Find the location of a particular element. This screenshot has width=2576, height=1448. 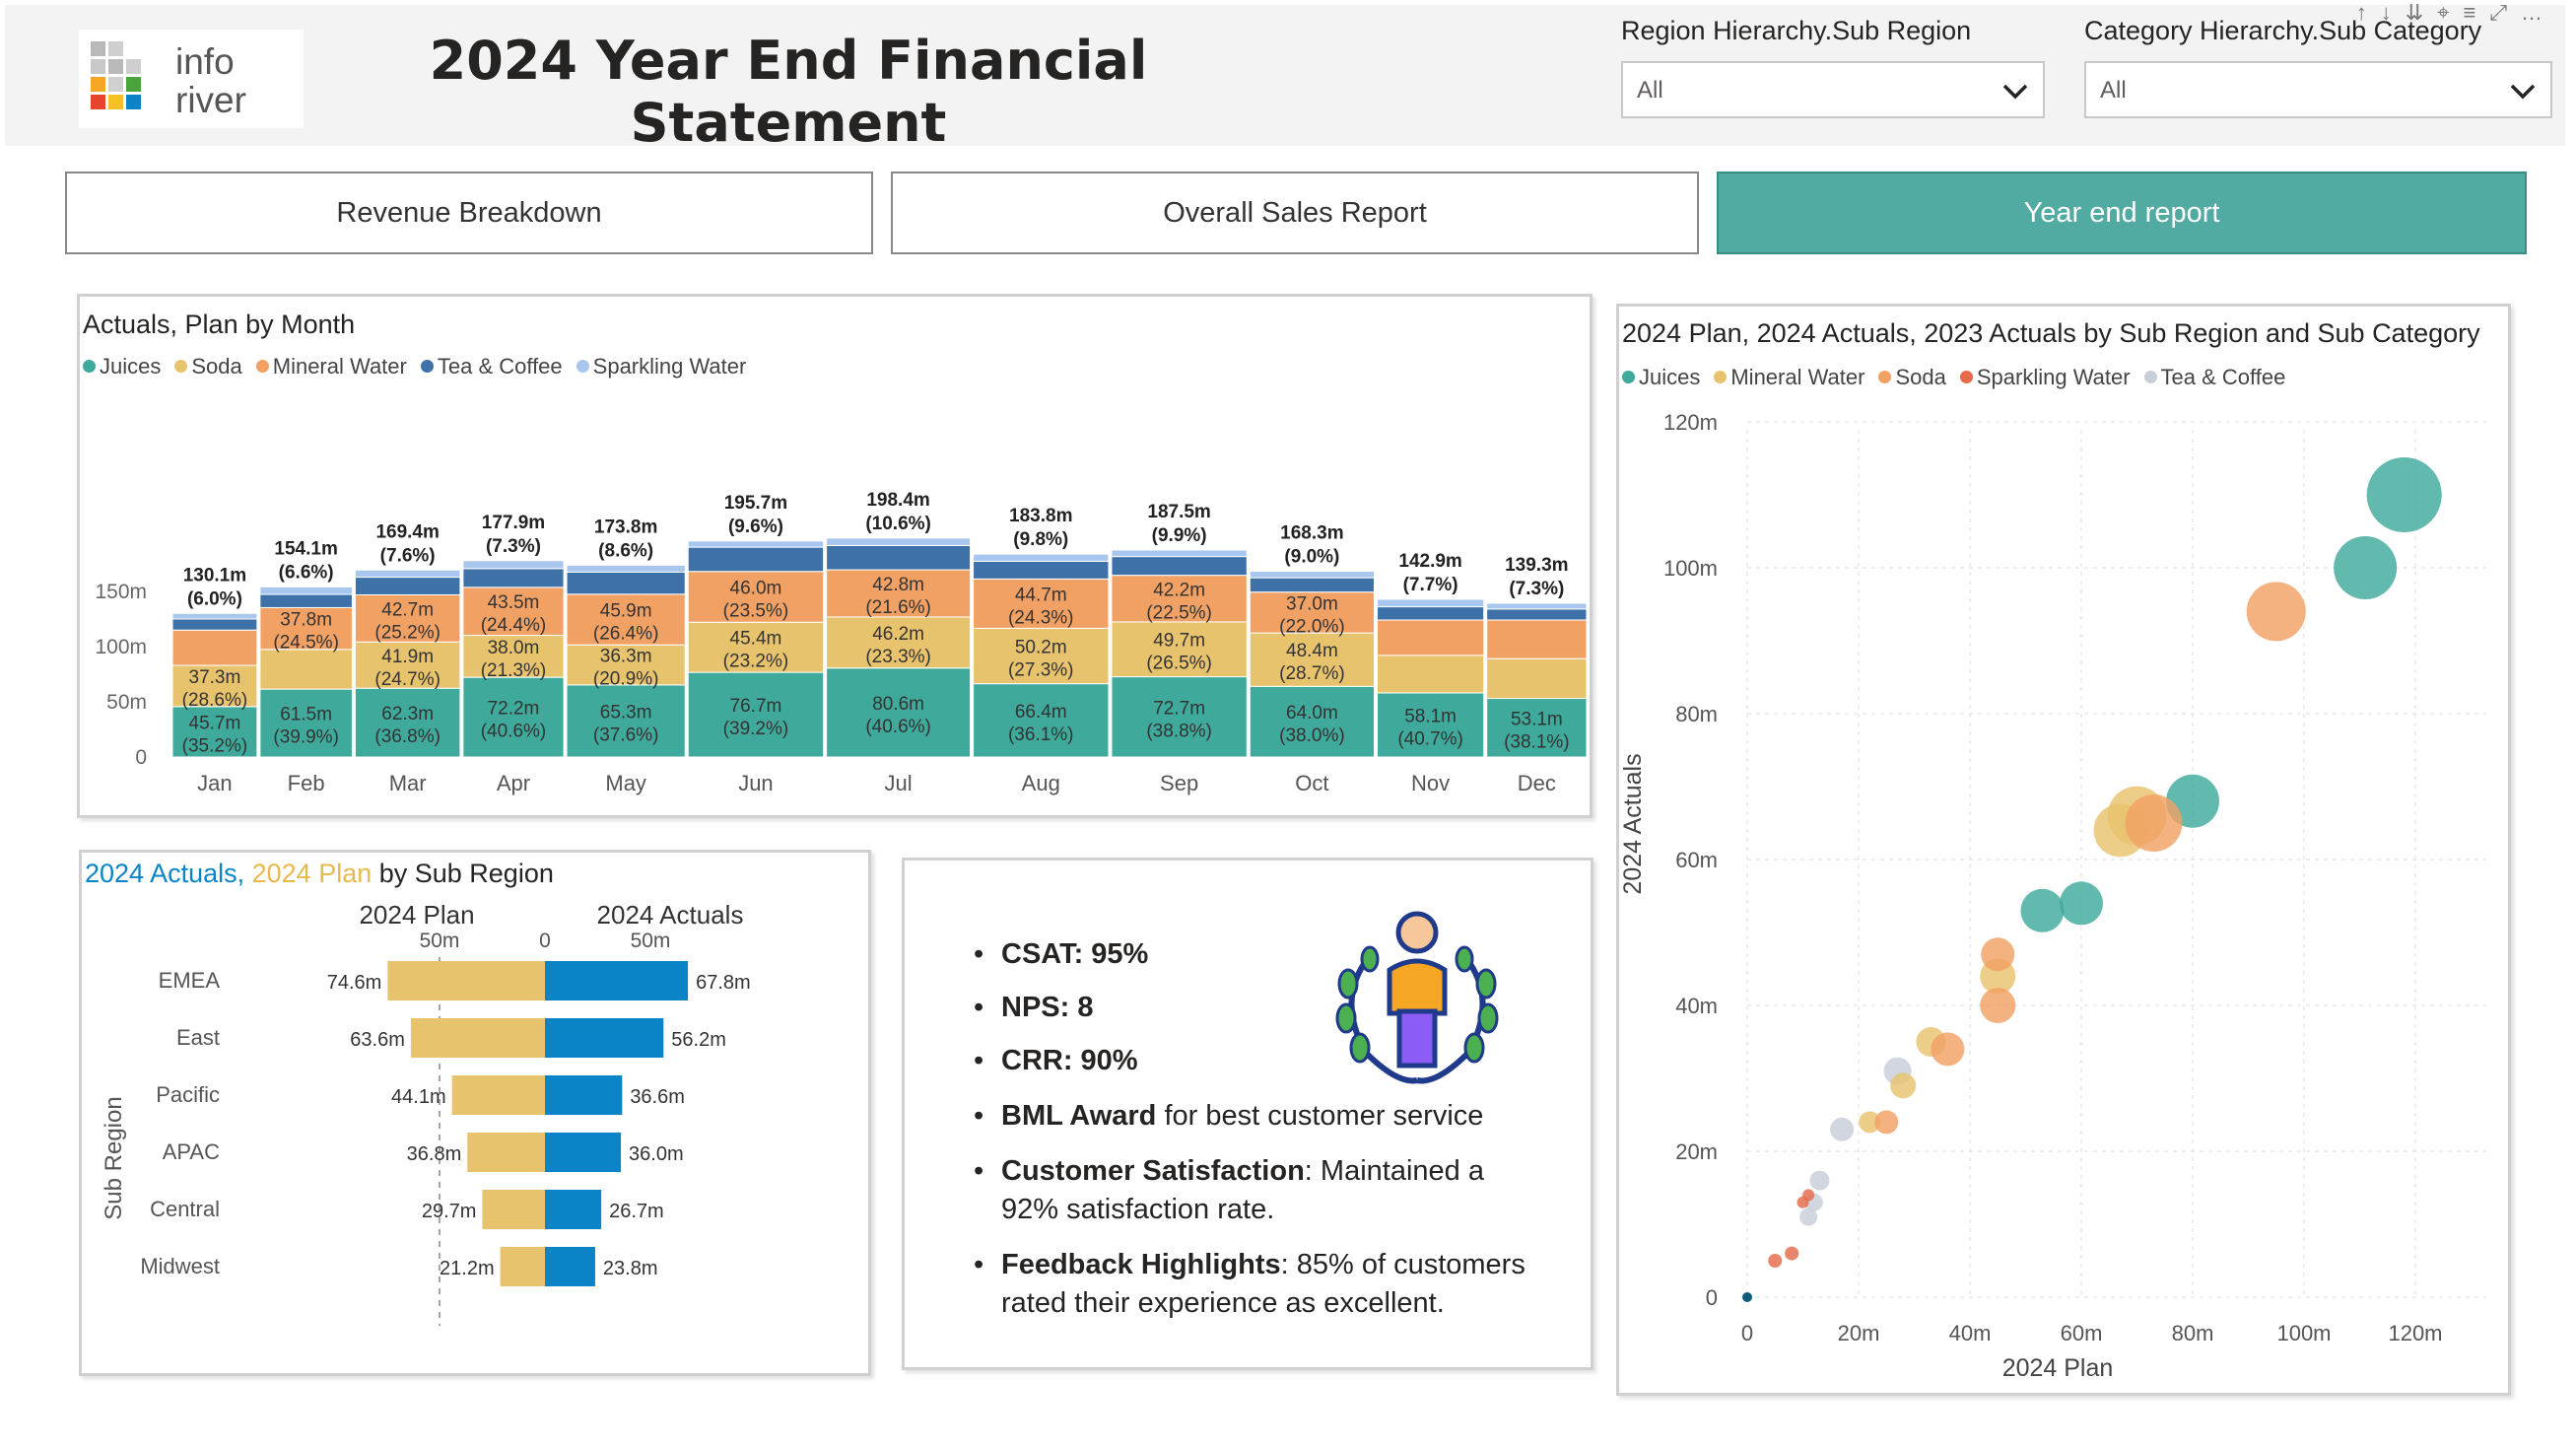

kpi-csat: CSAT: 95% is located at coordinates (1249, 954).